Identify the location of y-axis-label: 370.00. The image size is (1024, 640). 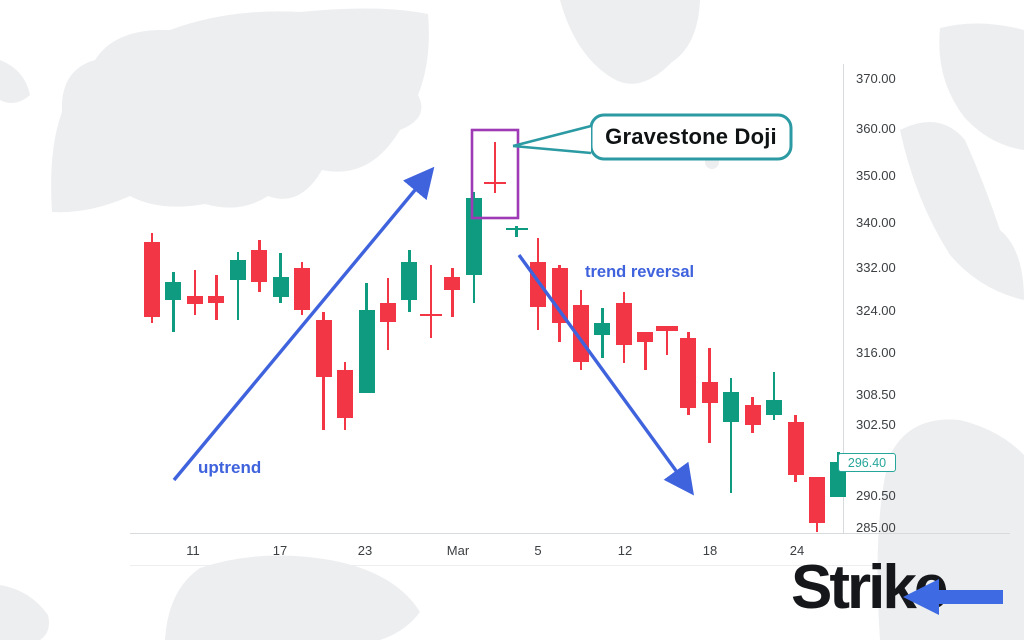
(876, 78).